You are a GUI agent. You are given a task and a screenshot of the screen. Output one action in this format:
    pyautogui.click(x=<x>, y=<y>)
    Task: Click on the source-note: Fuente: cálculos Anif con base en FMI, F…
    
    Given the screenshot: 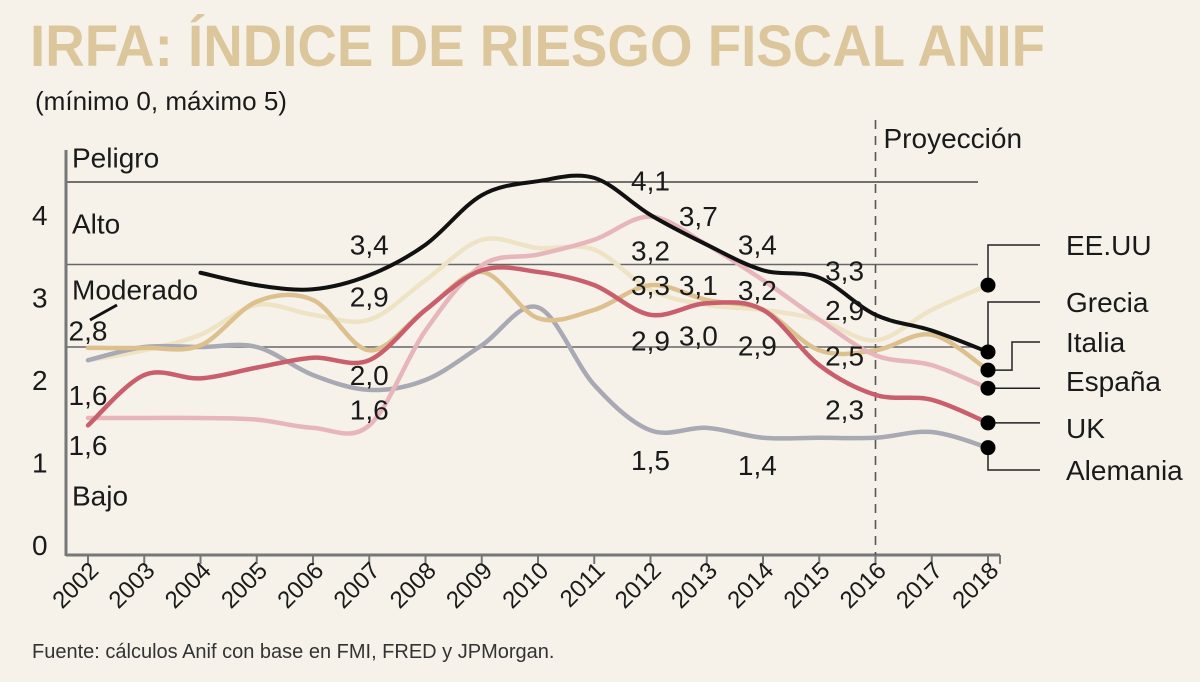 What is the action you would take?
    pyautogui.click(x=293, y=652)
    